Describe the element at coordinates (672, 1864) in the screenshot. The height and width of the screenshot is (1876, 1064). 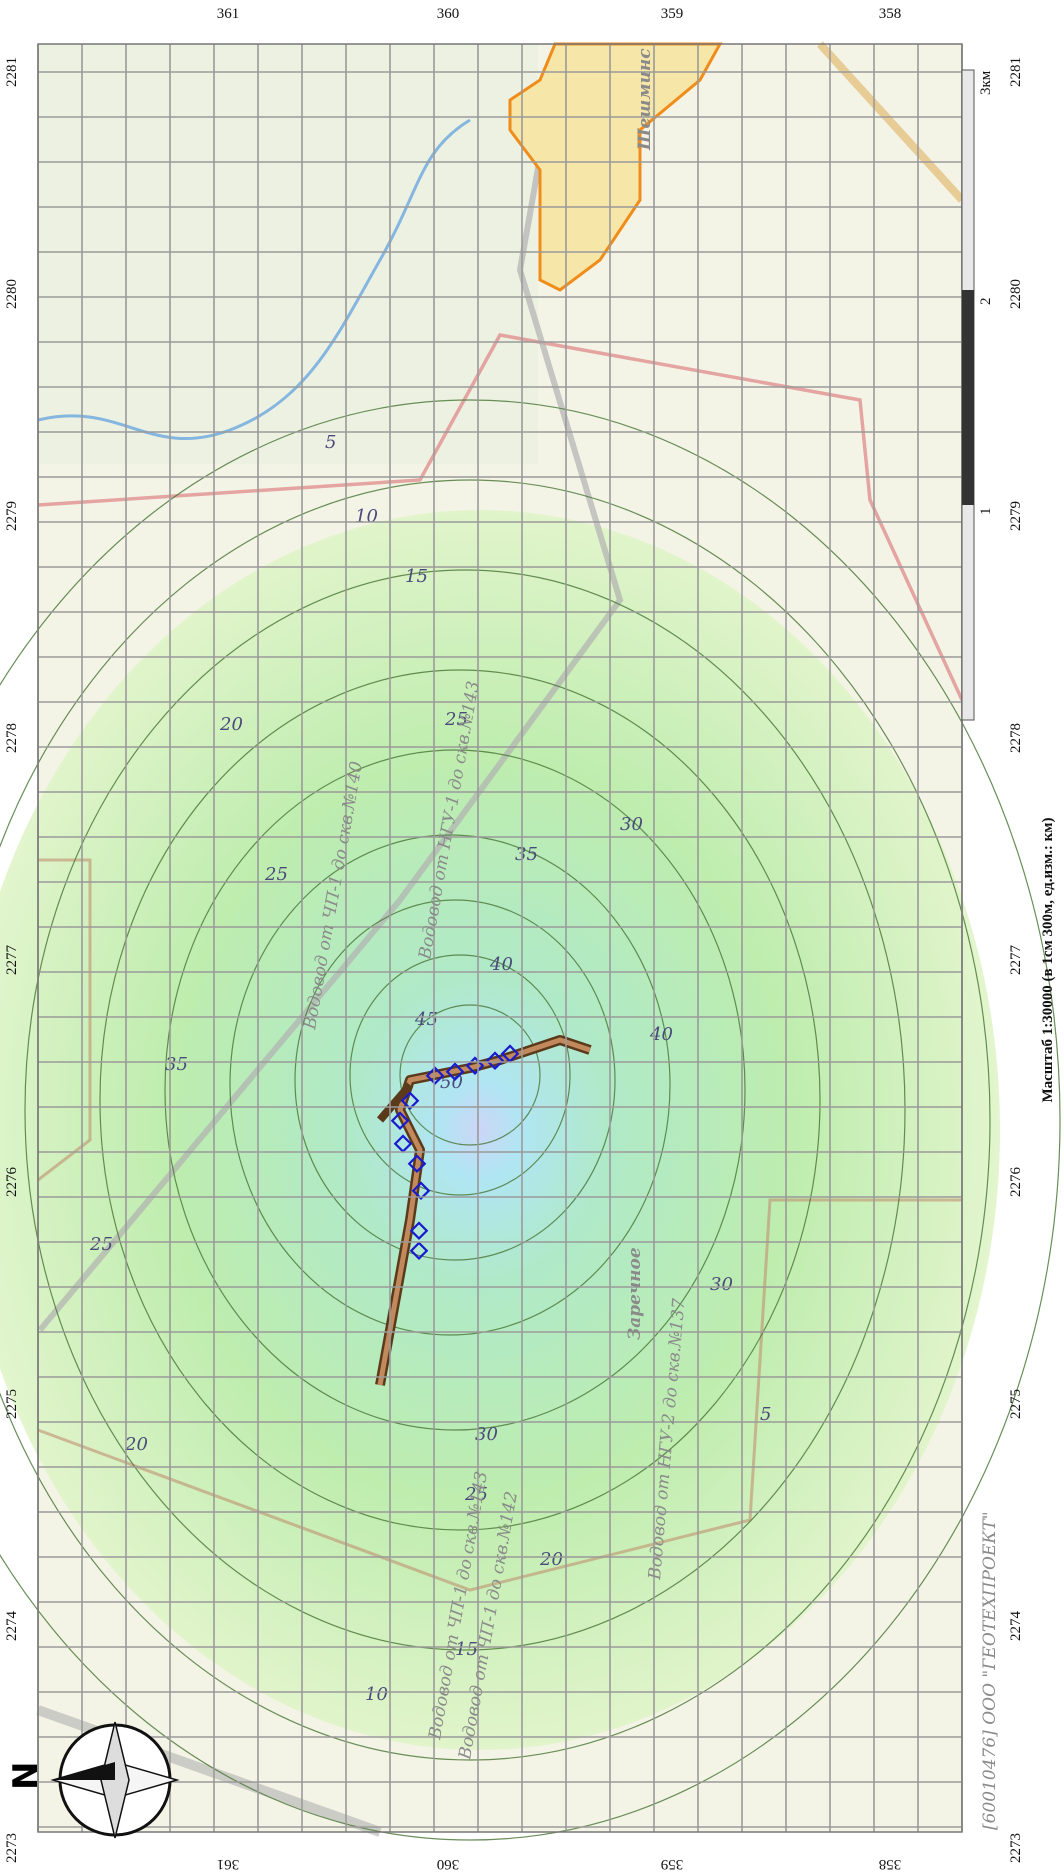
I see `grid-label-bottom: 359` at that location.